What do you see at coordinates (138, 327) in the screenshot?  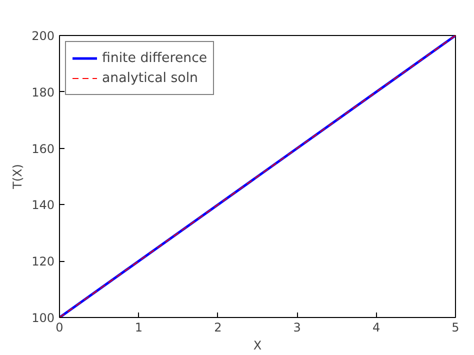 I see `x-tick-label: 1` at bounding box center [138, 327].